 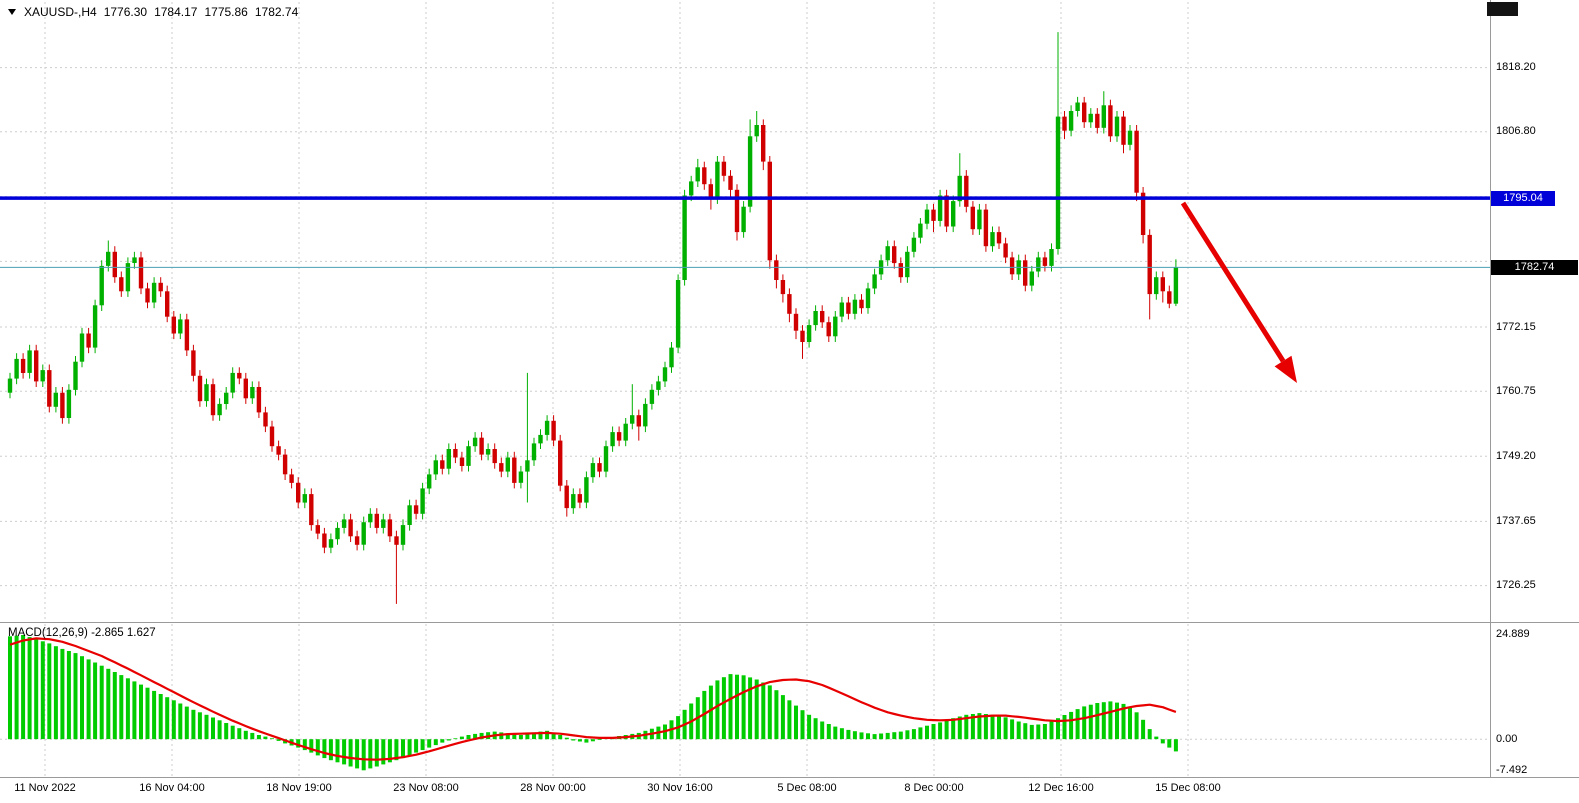 I want to click on date-tick-label: 18 Nov 19:00, so click(x=299, y=788).